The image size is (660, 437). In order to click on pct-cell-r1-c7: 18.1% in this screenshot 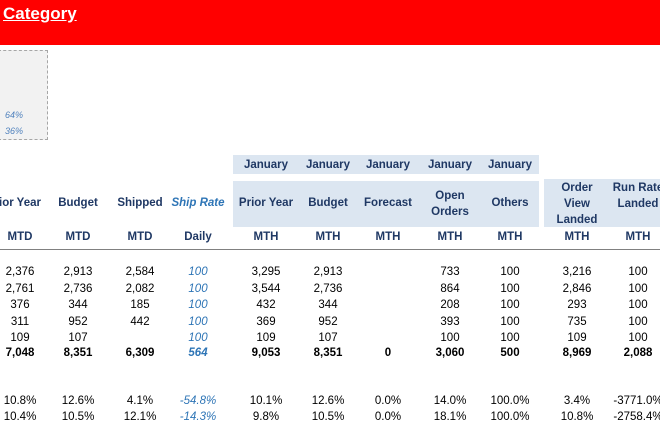, I will do `click(450, 417)`.